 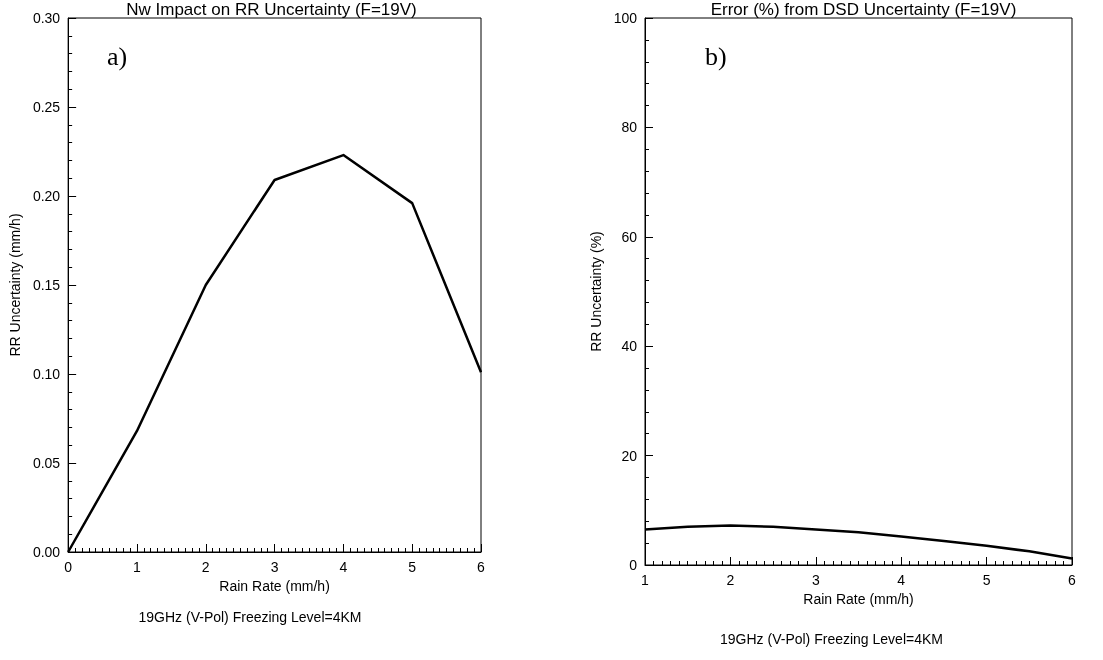 I want to click on y-tick-label: 0.10, so click(x=46, y=374).